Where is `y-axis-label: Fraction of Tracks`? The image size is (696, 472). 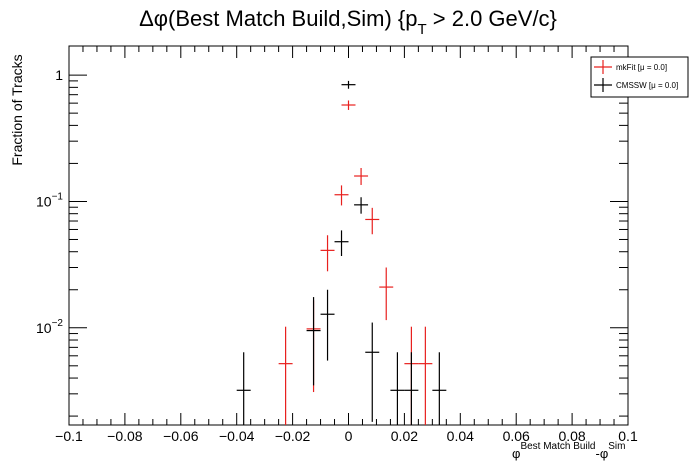 y-axis-label: Fraction of Tracks is located at coordinates (17, 109).